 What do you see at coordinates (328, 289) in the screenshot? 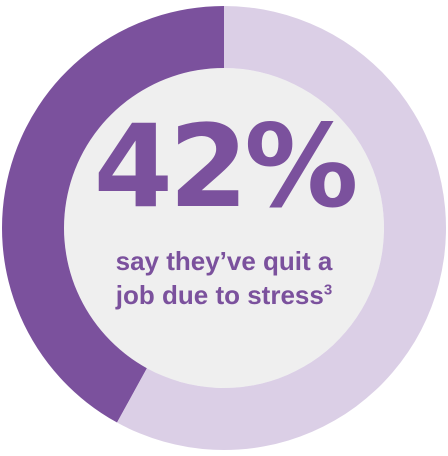
I see `footnote-marker: 3` at bounding box center [328, 289].